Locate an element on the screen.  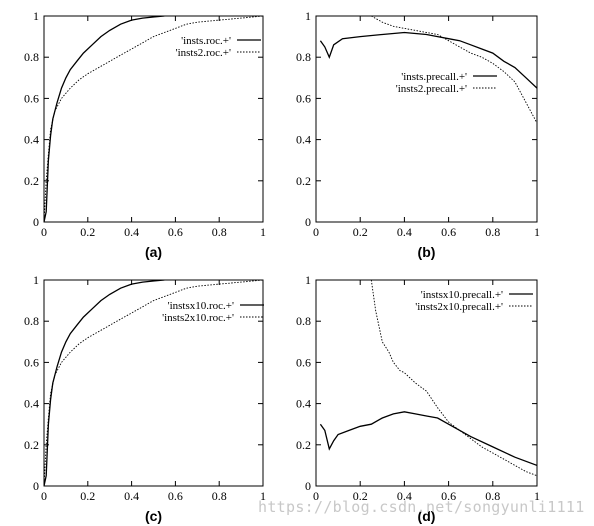
legend-label: 'insts2.precall.+' is located at coordinates (431, 89).